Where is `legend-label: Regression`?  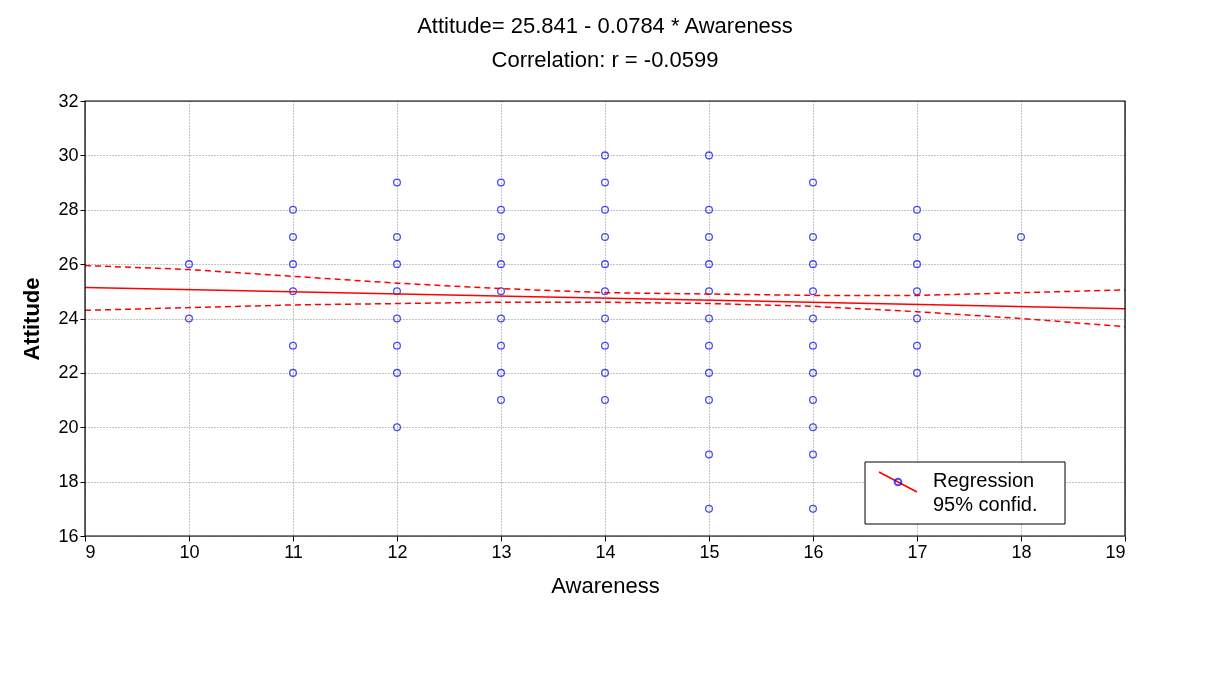 legend-label: Regression is located at coordinates (984, 480).